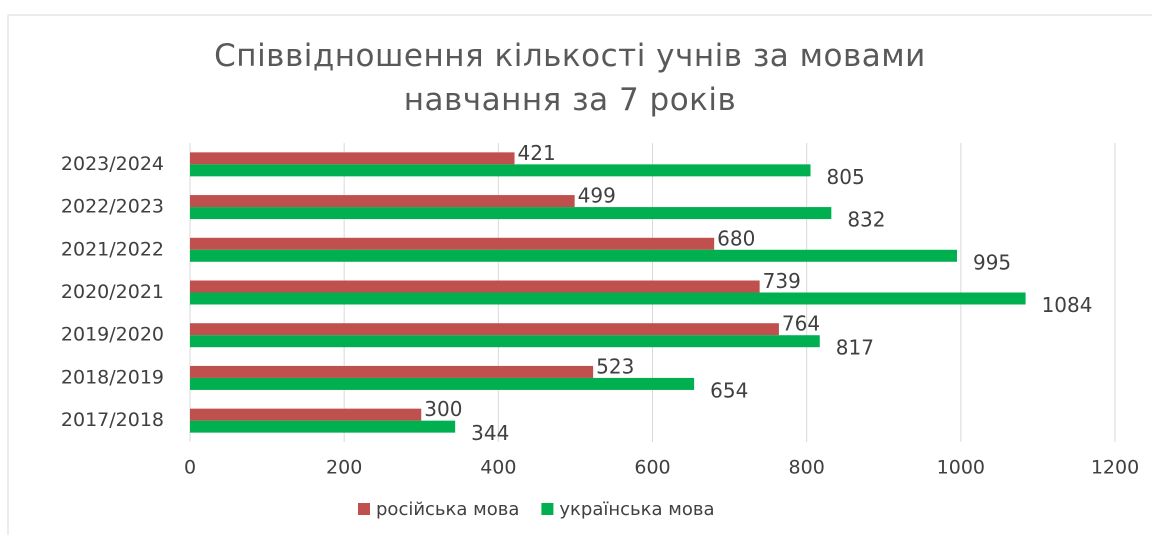 This screenshot has width=1152, height=535. Describe the element at coordinates (1067, 305) in the screenshot. I see `value-label: 1084` at that location.